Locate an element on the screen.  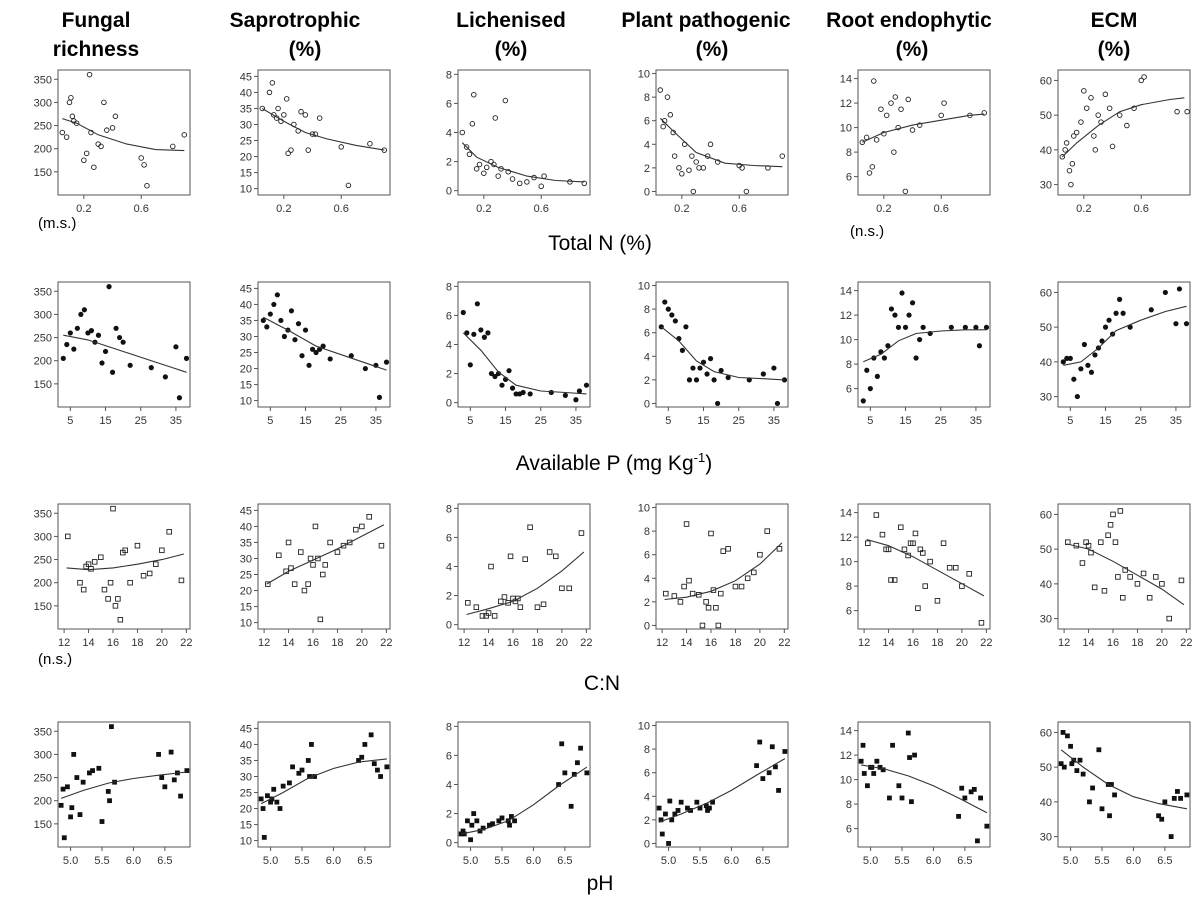
col-title-saprotrophic-line2: (%) is located at coordinates (305, 49).